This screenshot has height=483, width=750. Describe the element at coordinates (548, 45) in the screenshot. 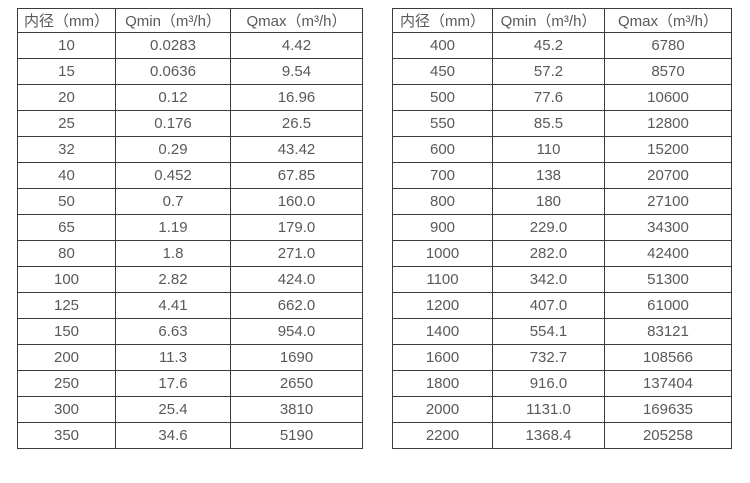

I see `table-cell: 45.2` at that location.